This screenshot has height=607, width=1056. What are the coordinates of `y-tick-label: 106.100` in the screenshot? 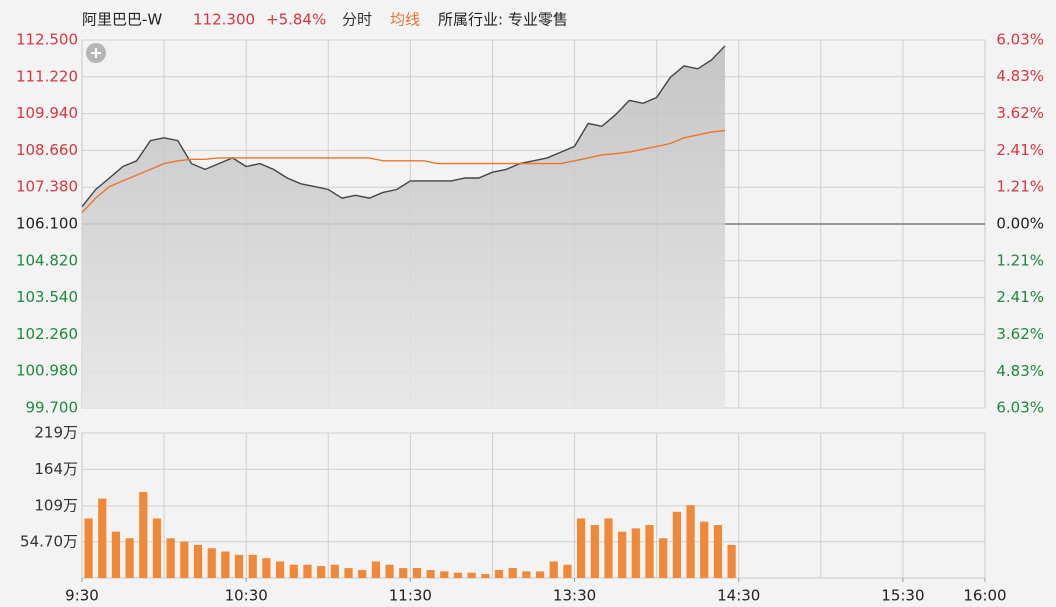 It's located at (47, 224).